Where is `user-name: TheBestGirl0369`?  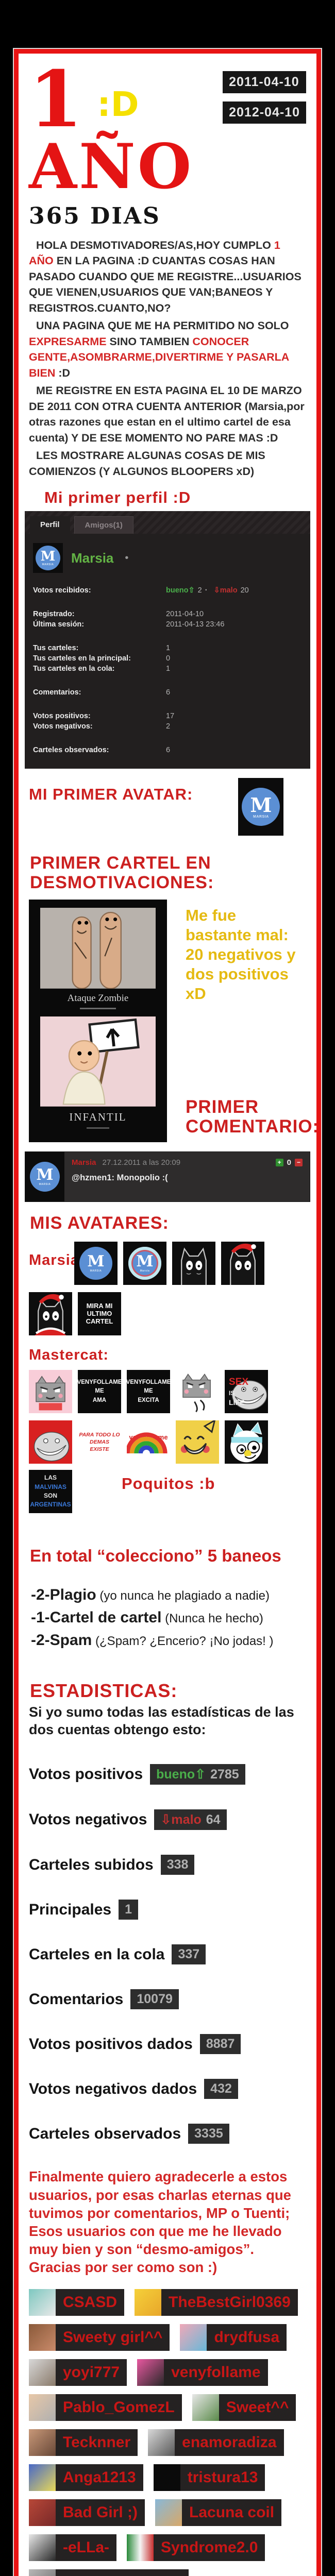 user-name: TheBestGirl0369 is located at coordinates (230, 2302).